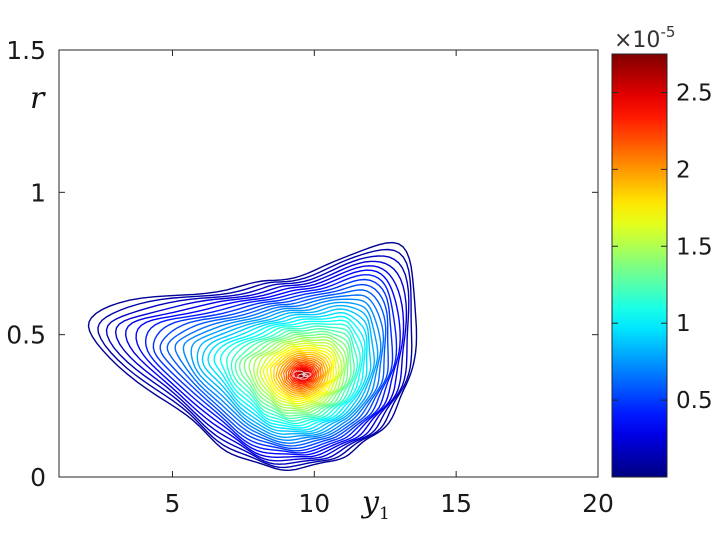 The width and height of the screenshot is (720, 540). I want to click on y-tick-label: 1, so click(38, 192).